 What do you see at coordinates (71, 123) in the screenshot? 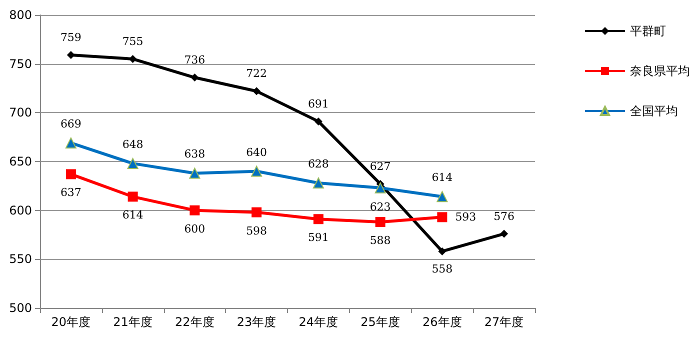
I see `data-label: 669` at bounding box center [71, 123].